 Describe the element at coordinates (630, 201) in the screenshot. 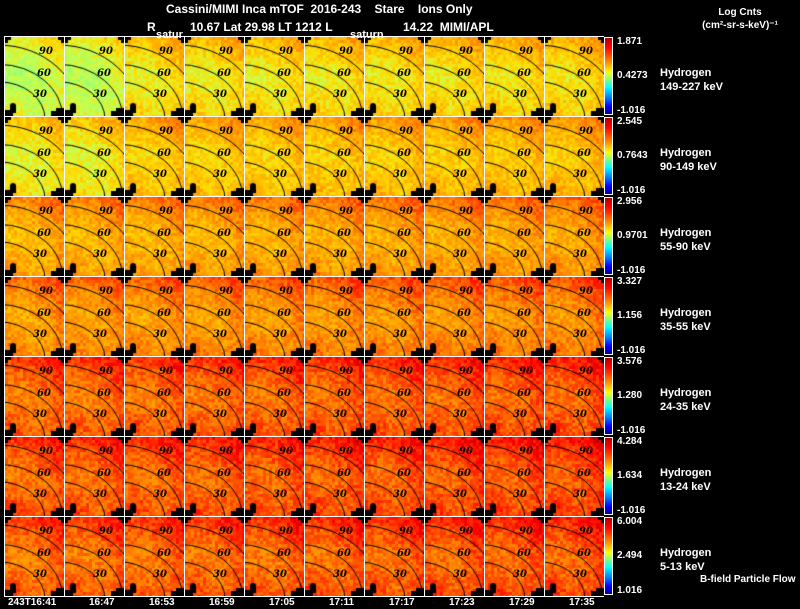

I see `colorbar-max-label: 2.956` at that location.